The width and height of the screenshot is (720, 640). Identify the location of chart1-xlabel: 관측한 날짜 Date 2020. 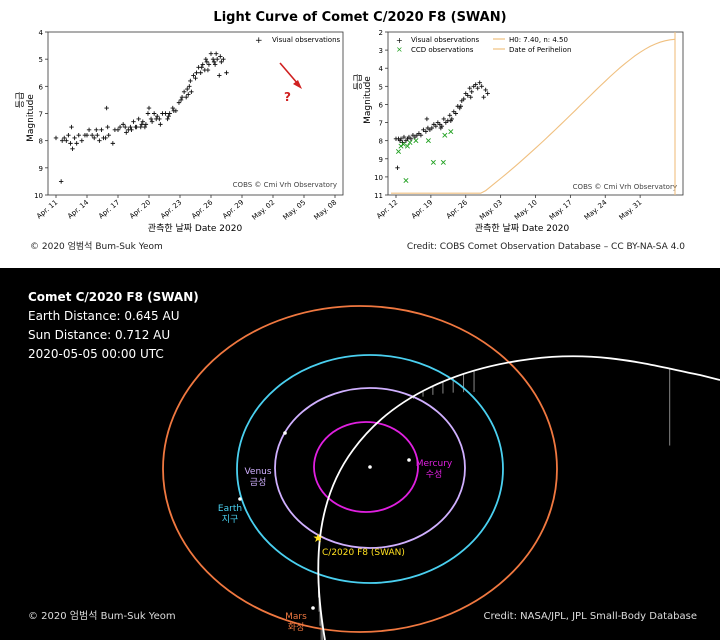
(195, 228).